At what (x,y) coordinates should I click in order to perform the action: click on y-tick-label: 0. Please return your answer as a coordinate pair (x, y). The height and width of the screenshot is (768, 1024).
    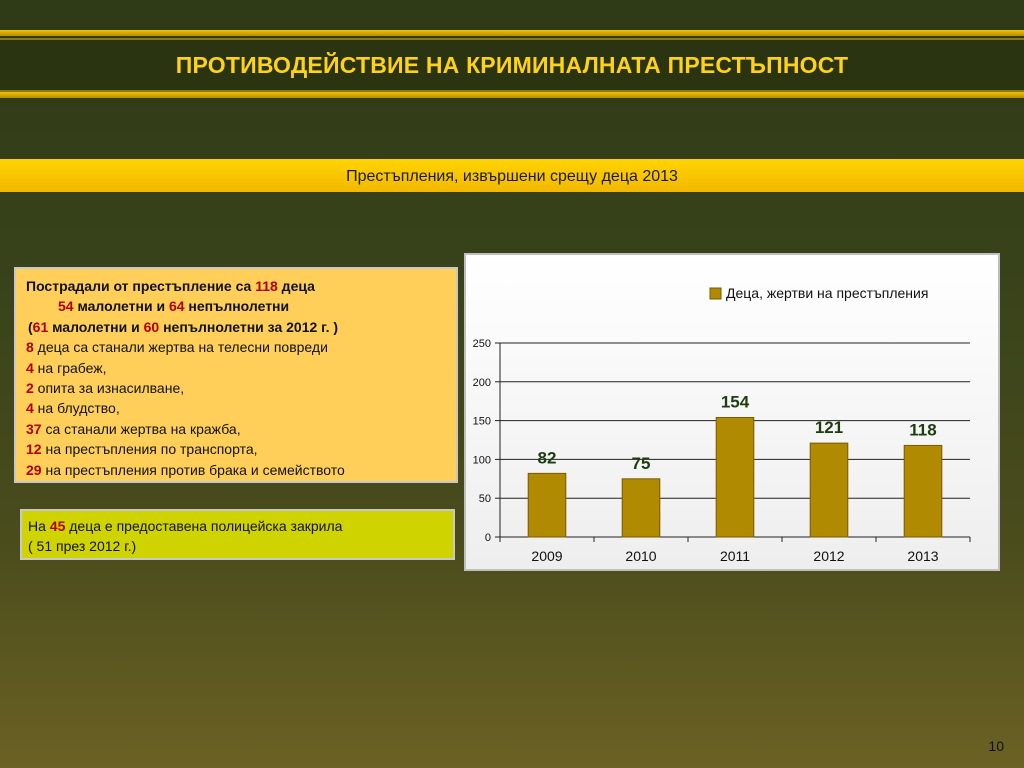
    Looking at the image, I should click on (488, 538).